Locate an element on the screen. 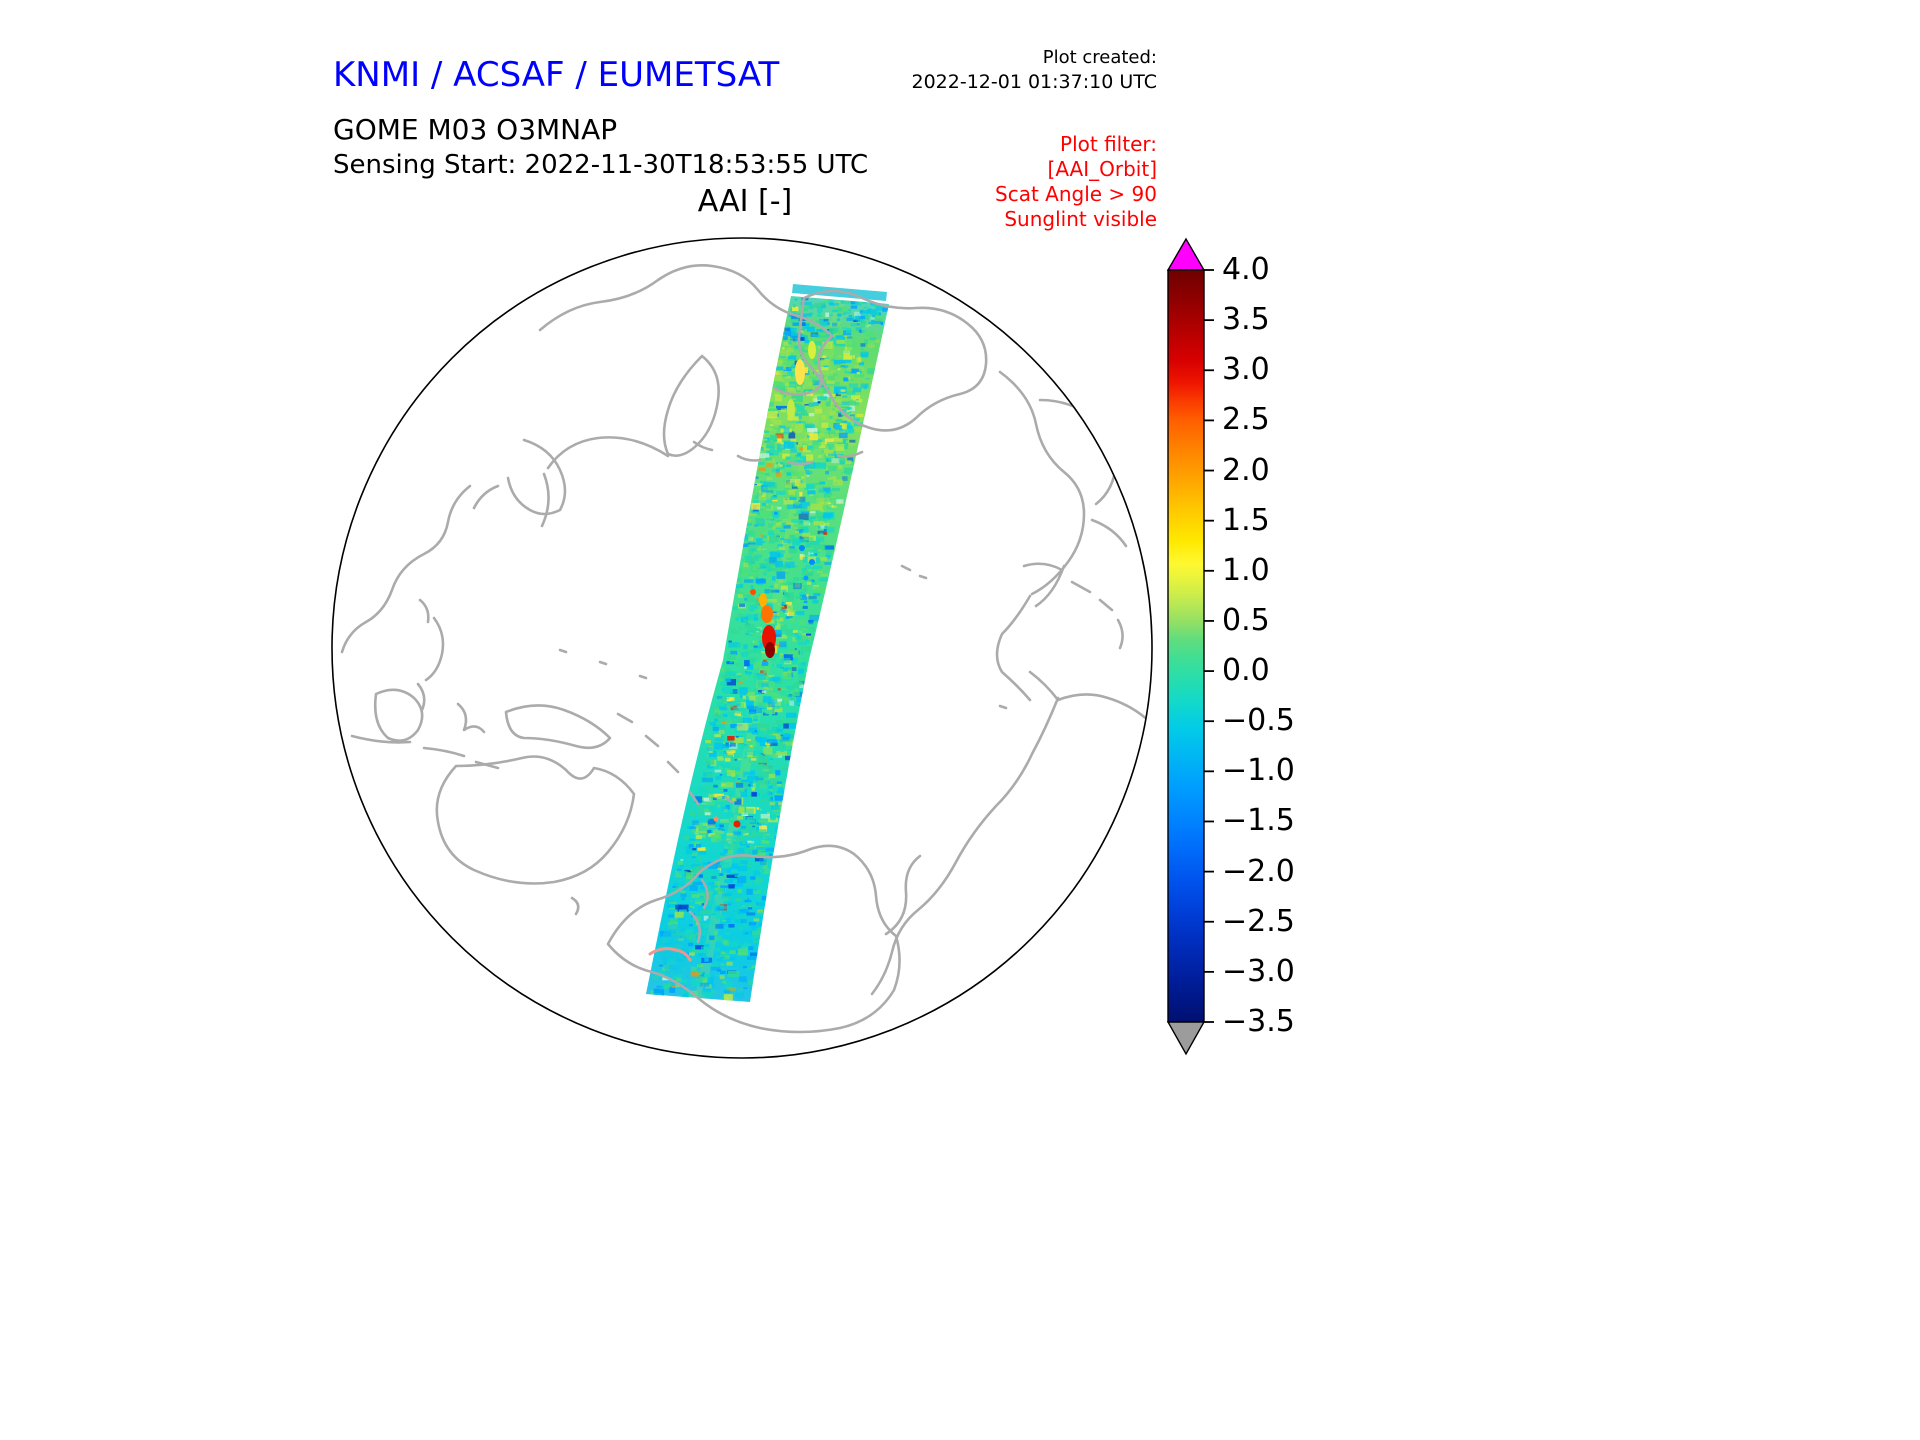 This screenshot has height=1440, width=1920. coastline-kamchatka is located at coordinates (691, 405).